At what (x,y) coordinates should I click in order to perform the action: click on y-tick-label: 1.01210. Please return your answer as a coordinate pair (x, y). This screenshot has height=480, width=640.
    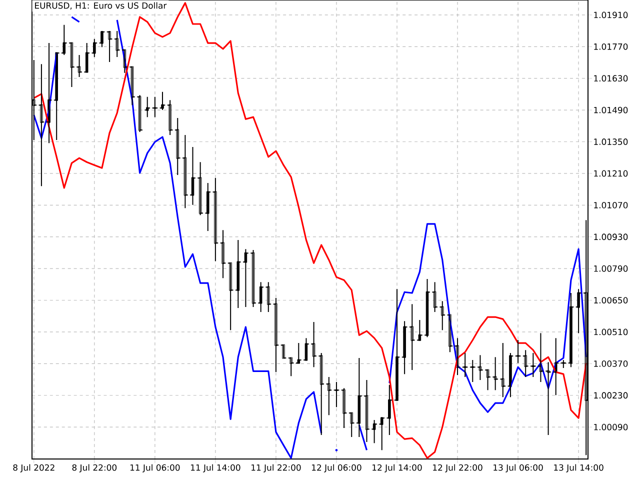
    Looking at the image, I should click on (611, 173).